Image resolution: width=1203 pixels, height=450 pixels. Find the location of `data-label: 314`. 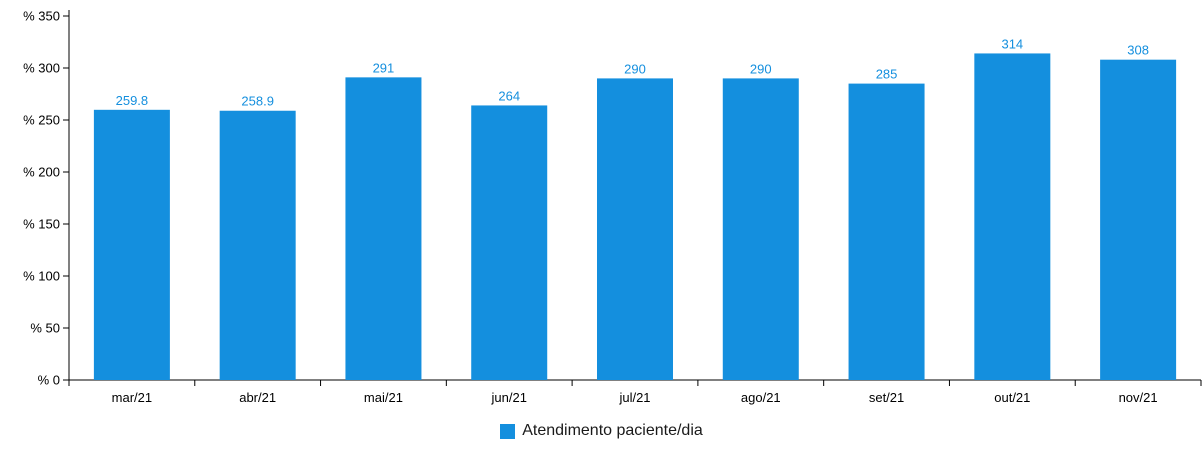

data-label: 314 is located at coordinates (1012, 43).